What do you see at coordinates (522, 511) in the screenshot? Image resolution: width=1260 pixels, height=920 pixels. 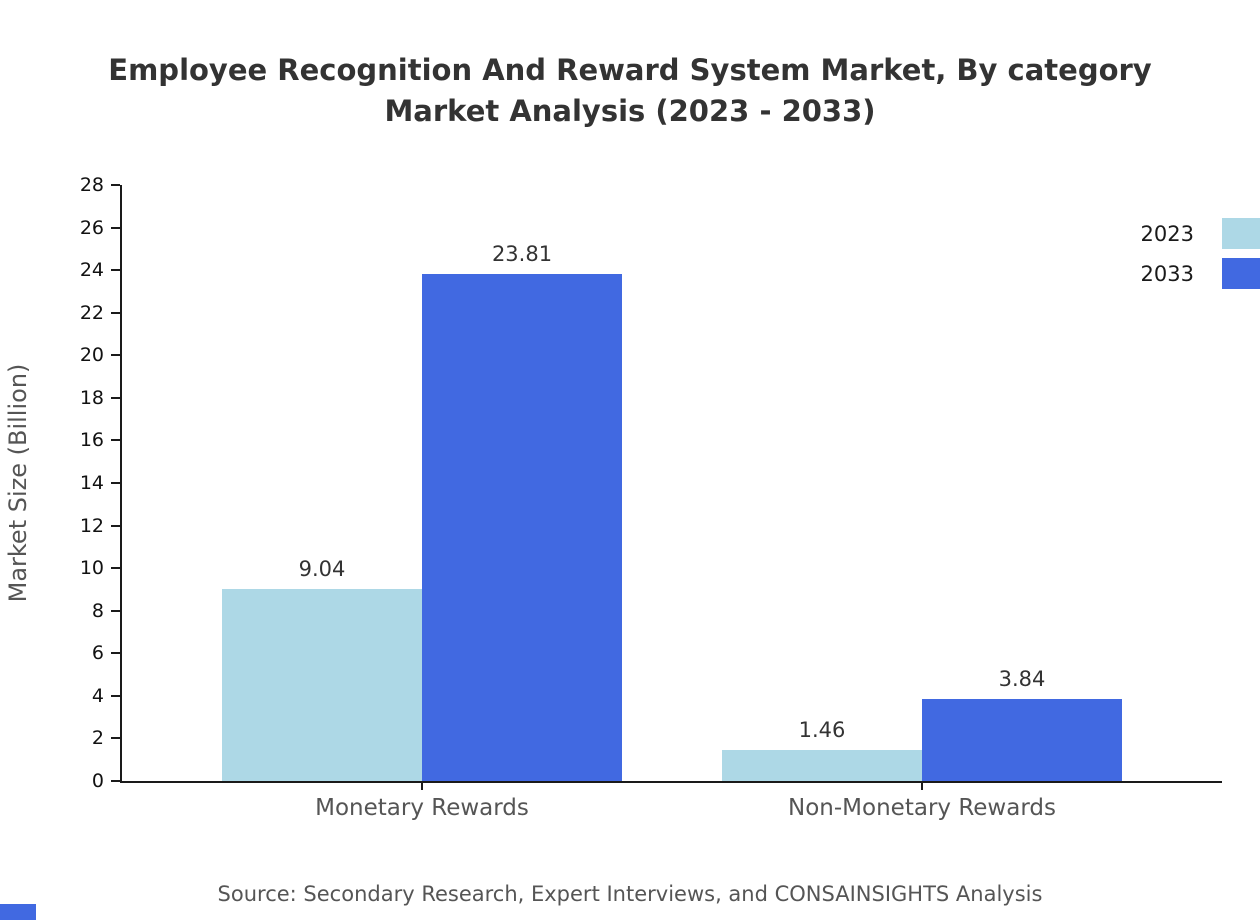 I see `bar-2033-monetary-rewards: 23.81` at bounding box center [522, 511].